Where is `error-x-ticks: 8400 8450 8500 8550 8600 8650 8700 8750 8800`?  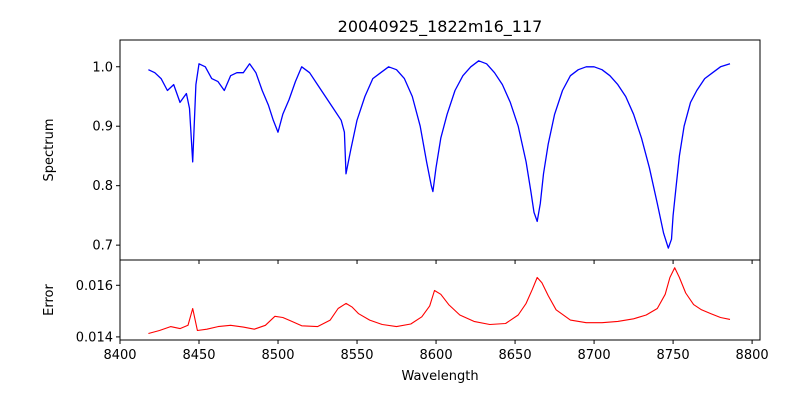
error-x-ticks: 8400 8450 8500 8550 8600 8650 8700 8750 8800 is located at coordinates (436, 351).